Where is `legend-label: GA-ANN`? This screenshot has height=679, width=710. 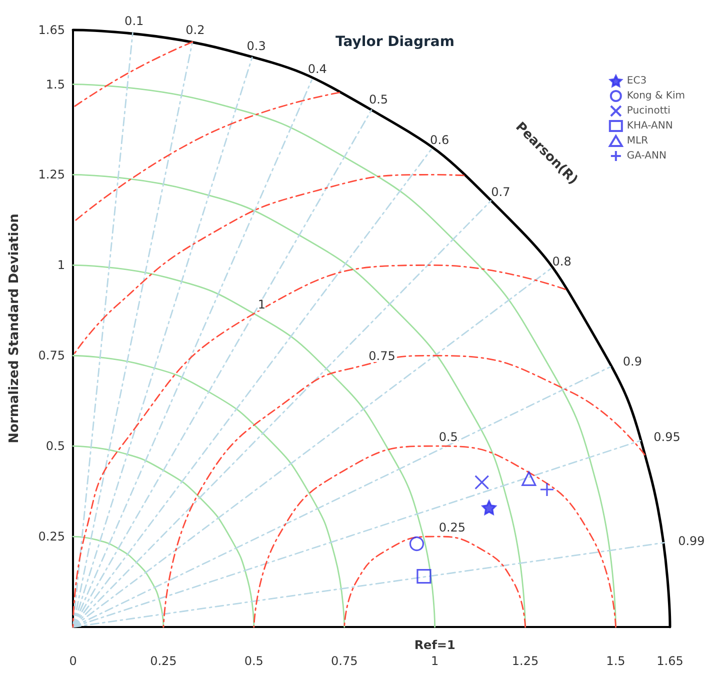
legend-label: GA-ANN is located at coordinates (646, 156).